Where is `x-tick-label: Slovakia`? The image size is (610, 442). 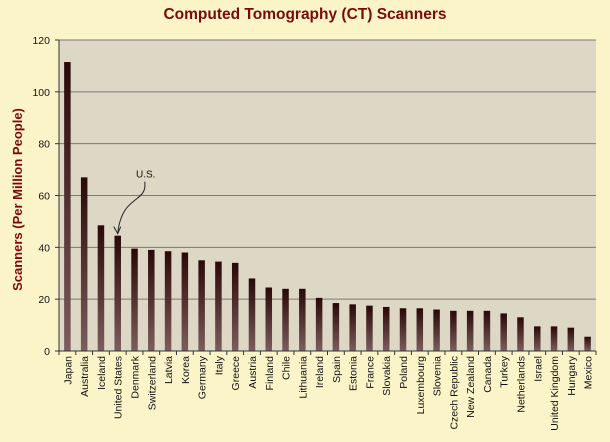
x-tick-label: Slovakia is located at coordinates (387, 376).